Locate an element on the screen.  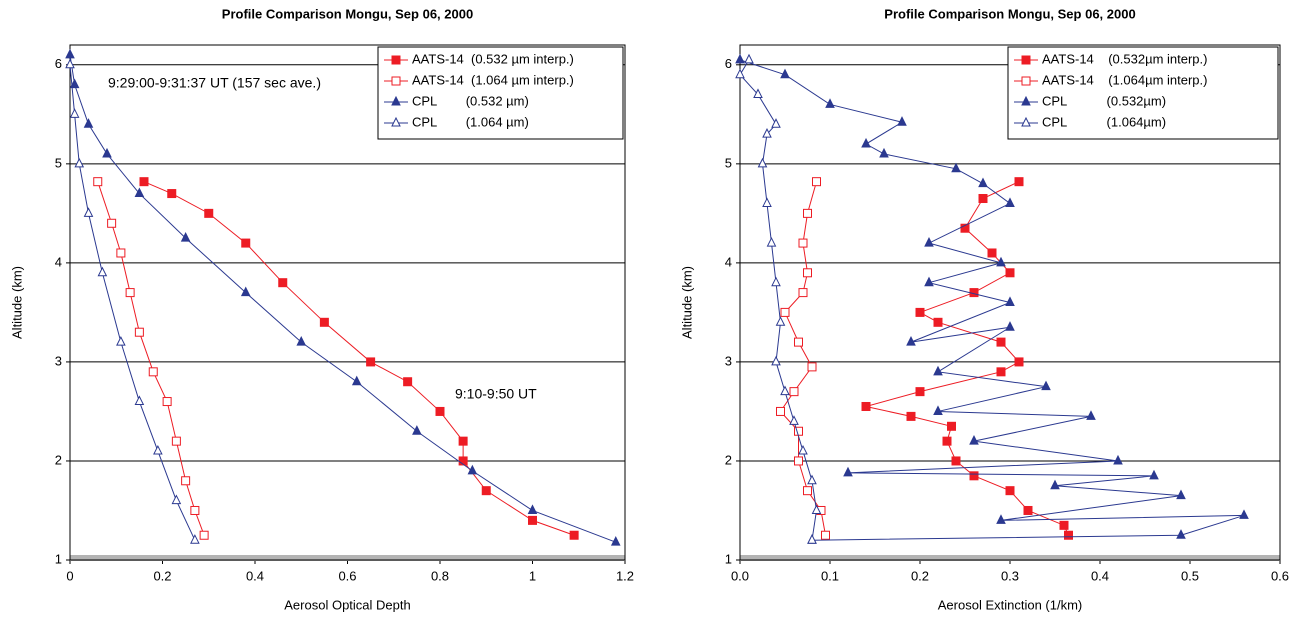
legend-label: CPL (0.532µm) is located at coordinates (1104, 100).